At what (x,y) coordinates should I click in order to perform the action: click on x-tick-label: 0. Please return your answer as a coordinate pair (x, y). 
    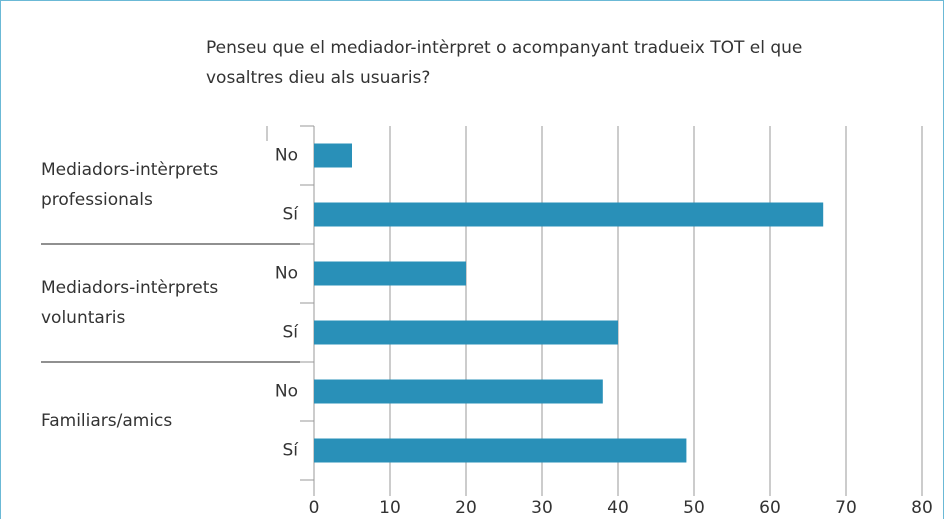
    Looking at the image, I should click on (314, 508).